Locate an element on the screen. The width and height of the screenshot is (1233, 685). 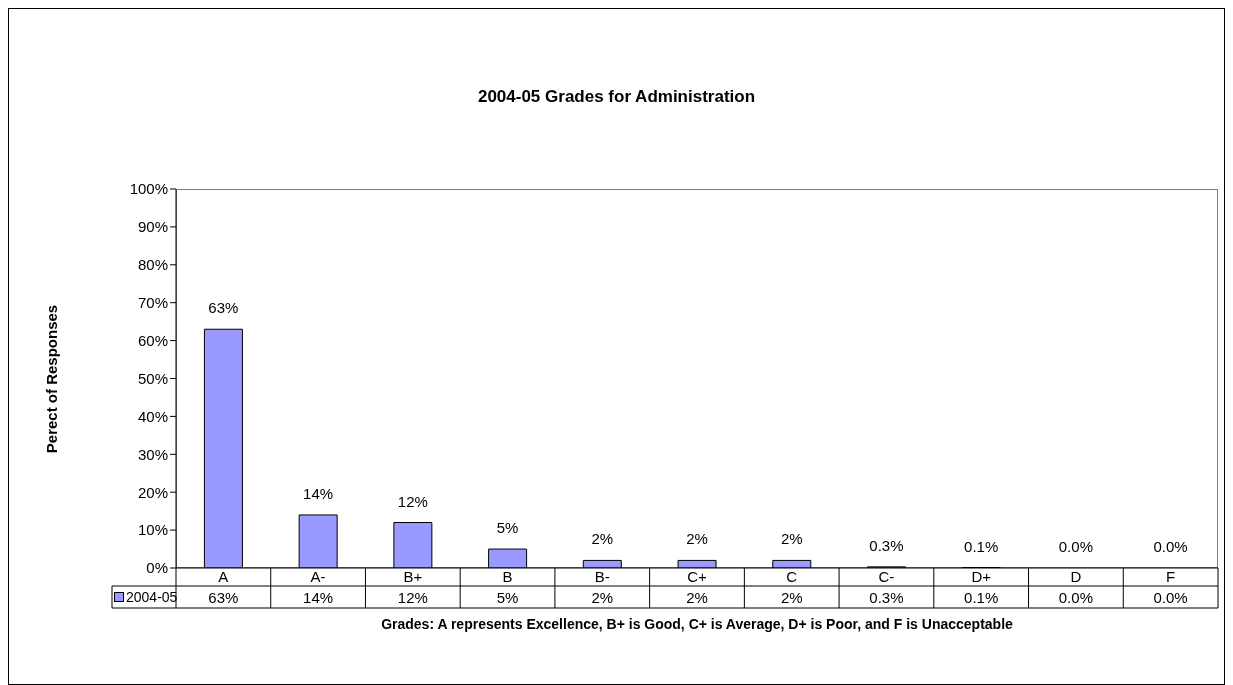
legend-label: 2004-05 is located at coordinates (152, 597).